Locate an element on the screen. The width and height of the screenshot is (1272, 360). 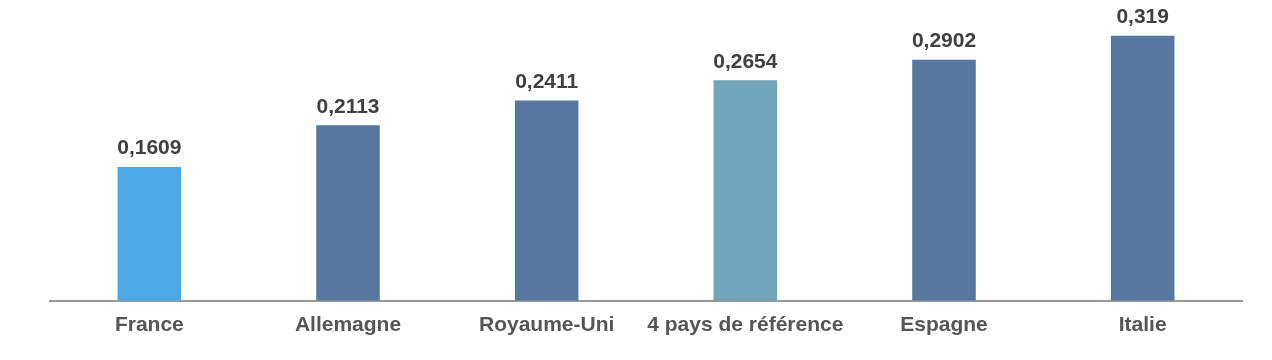
x-tick-label: Espagne is located at coordinates (944, 324).